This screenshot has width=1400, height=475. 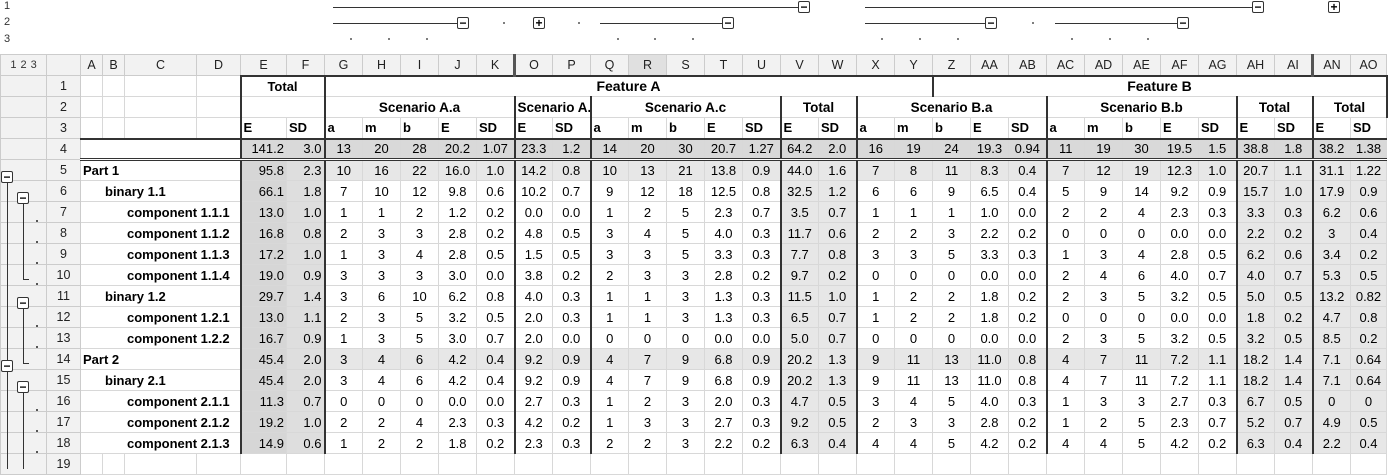 I want to click on data-cell: 19.0, so click(x=263, y=275).